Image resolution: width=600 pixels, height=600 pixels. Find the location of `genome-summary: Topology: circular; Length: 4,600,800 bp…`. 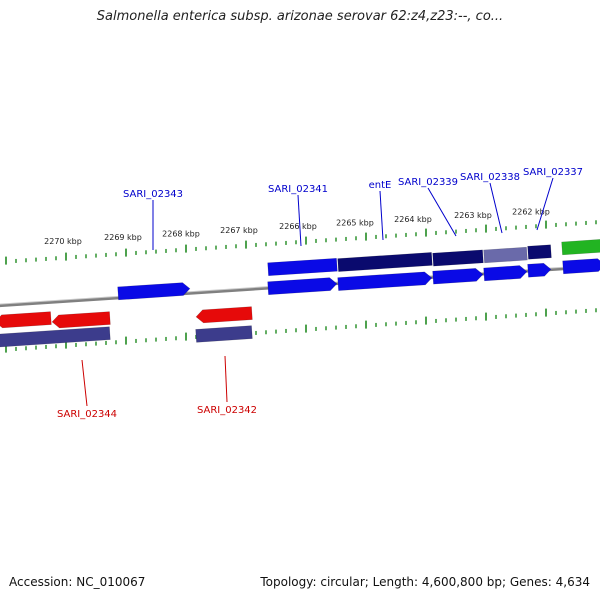

genome-summary: Topology: circular; Length: 4,600,800 bp… is located at coordinates (425, 582).